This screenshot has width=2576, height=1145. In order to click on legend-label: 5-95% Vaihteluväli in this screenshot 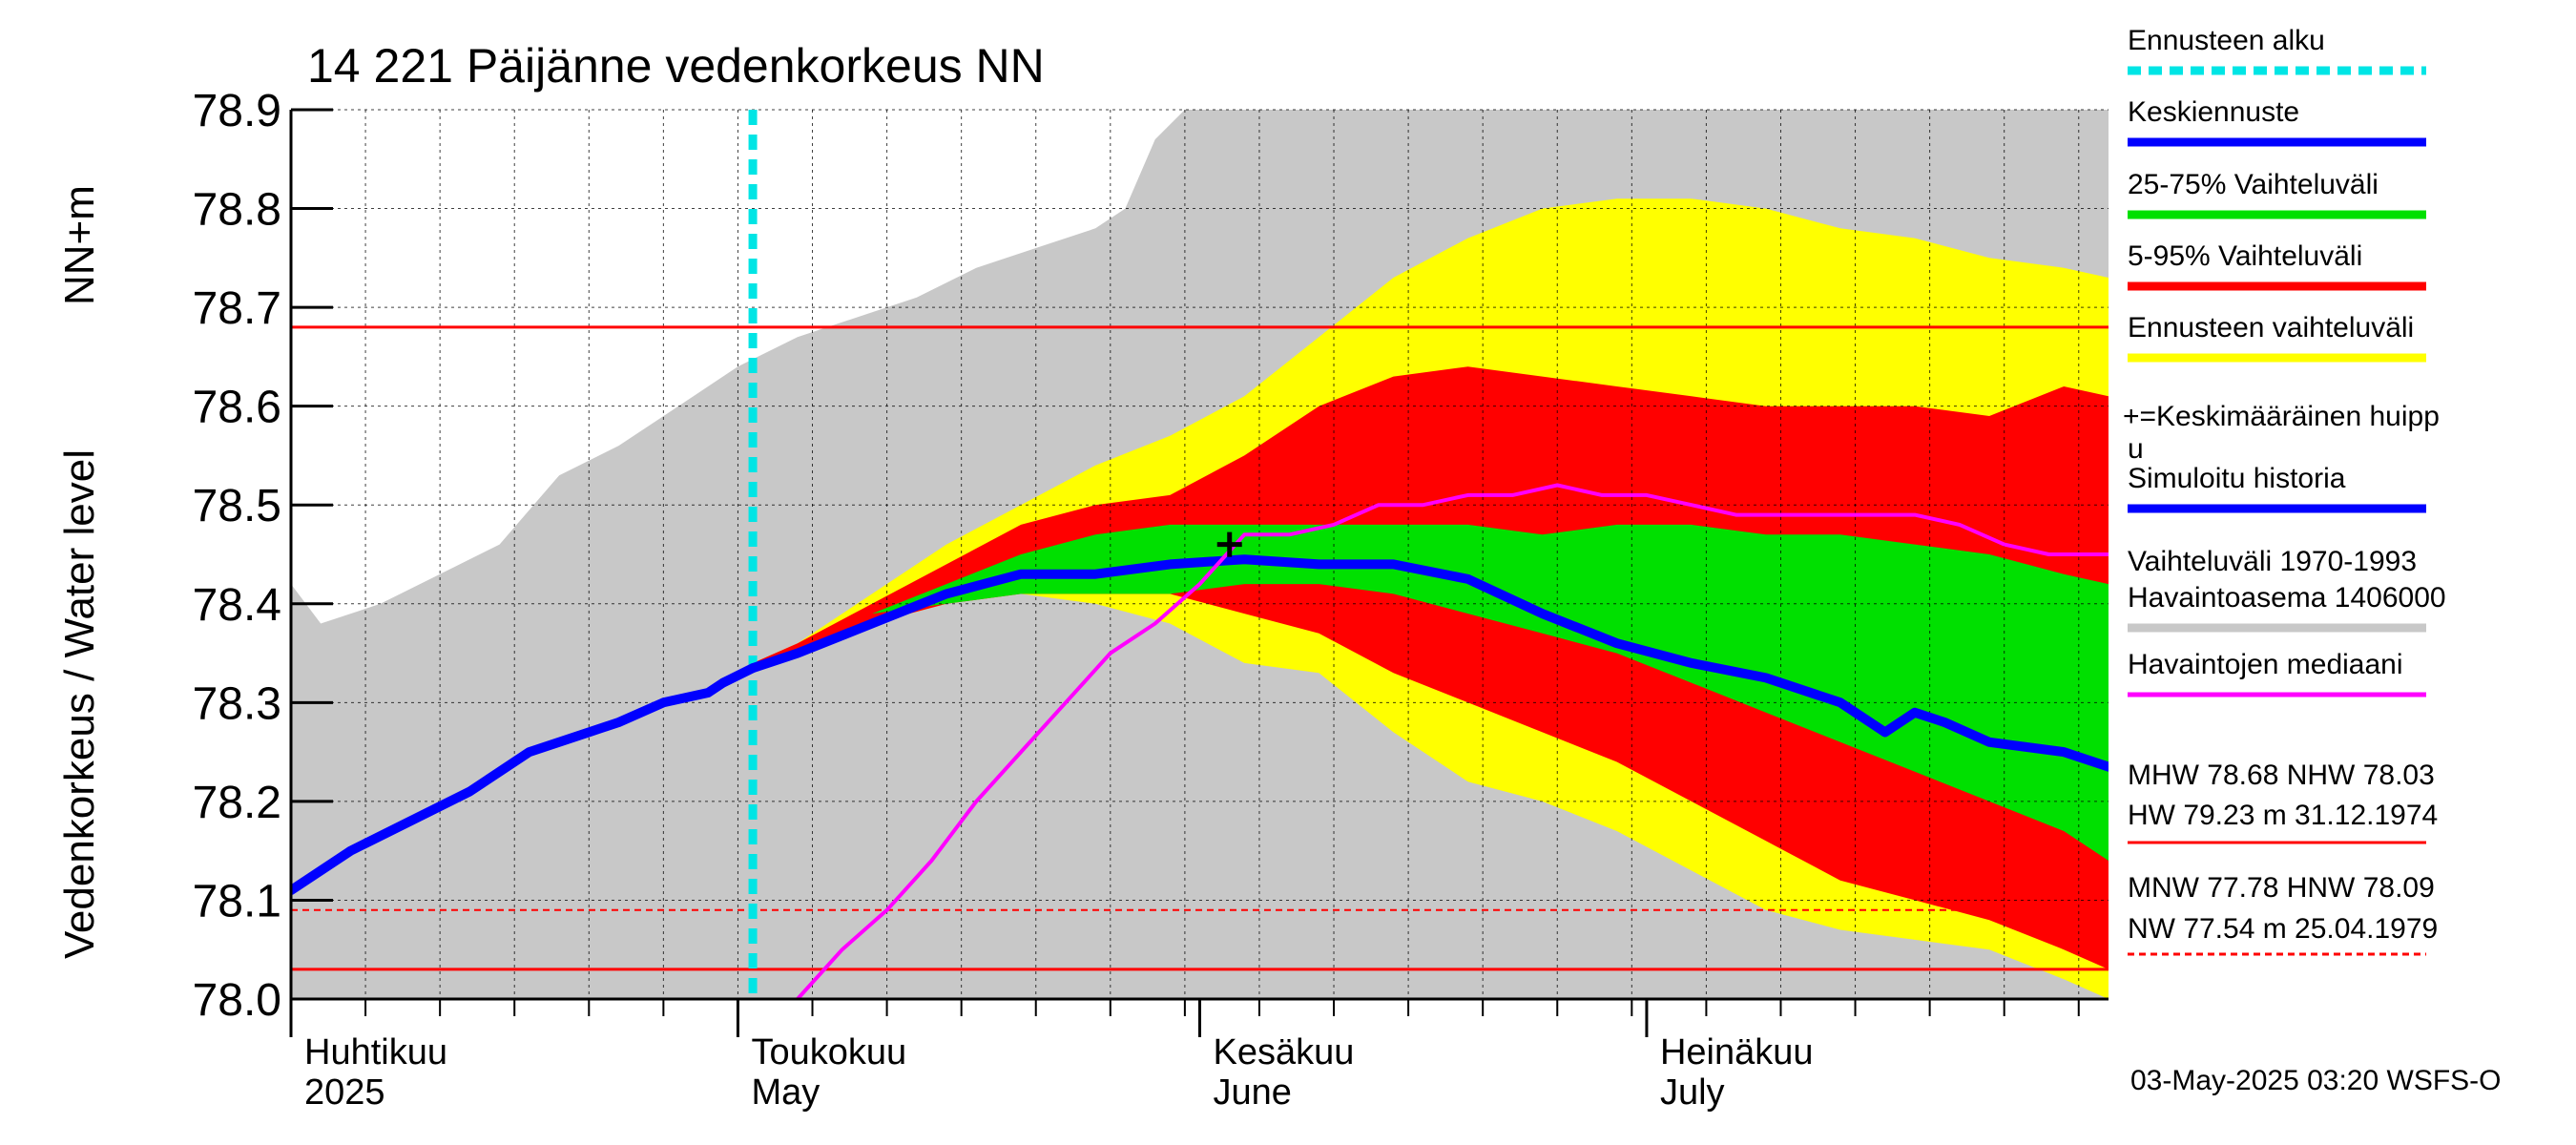, I will do `click(2245, 256)`.